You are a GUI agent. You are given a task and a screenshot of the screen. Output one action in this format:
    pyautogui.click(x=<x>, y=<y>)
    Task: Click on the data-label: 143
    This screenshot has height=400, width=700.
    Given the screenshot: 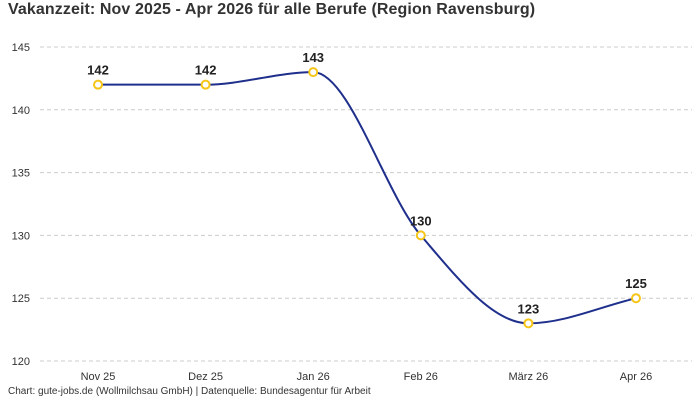 What is the action you would take?
    pyautogui.click(x=313, y=57)
    